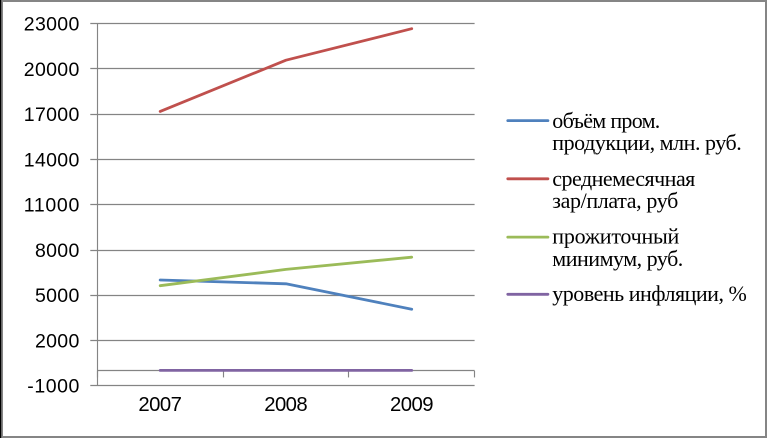  Describe the element at coordinates (57, 296) in the screenshot. I see `svg-text: 5000` at that location.